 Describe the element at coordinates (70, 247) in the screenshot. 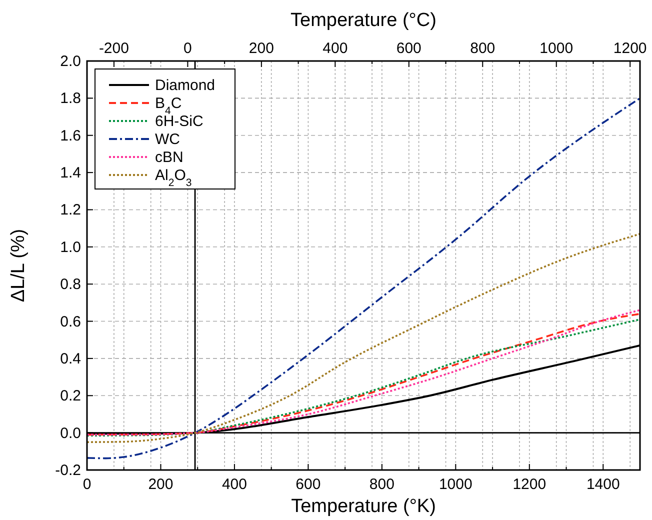

I see `y-tick-label: 1.0` at that location.